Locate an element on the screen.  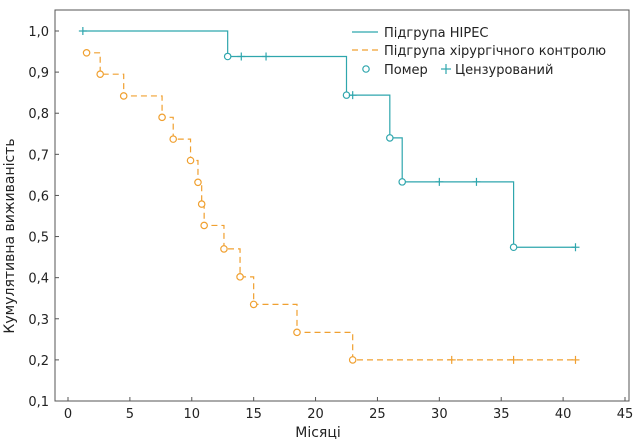
y-axis-label: Кумулятивна виживаність is located at coordinates (10, 235).